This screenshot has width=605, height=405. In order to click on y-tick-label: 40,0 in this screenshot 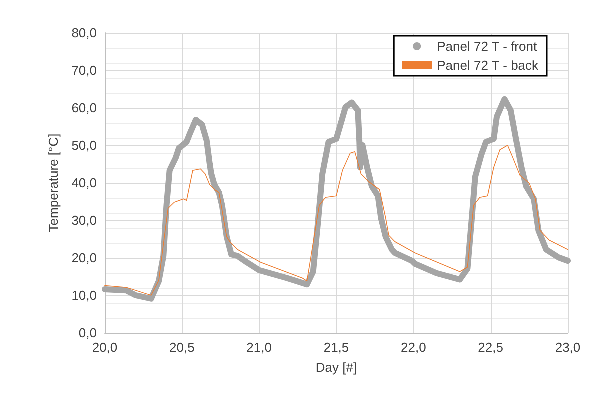, I will do `click(84, 183)`.